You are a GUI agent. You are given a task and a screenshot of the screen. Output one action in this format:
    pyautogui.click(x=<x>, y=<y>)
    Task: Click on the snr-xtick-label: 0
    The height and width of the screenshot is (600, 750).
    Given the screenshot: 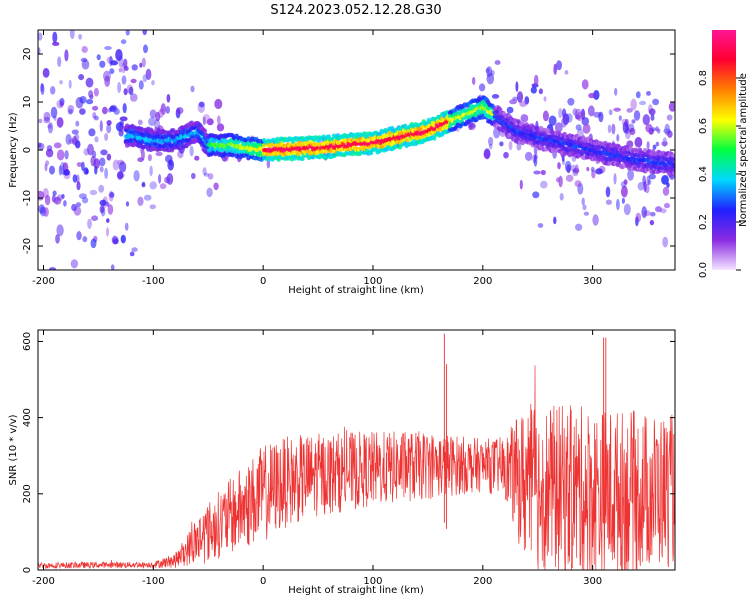 What is the action you would take?
    pyautogui.click(x=263, y=581)
    